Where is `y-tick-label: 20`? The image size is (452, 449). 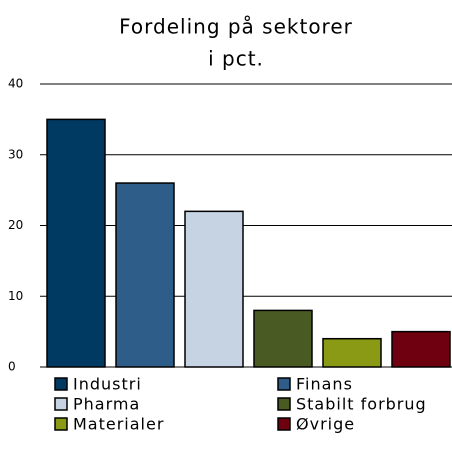 y-tick-label: 20 is located at coordinates (15, 225).